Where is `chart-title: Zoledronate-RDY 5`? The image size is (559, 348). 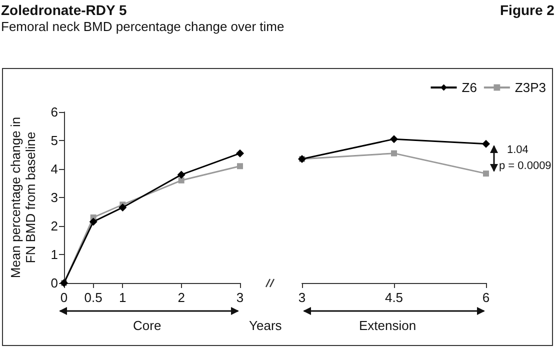
chart-title: Zoledronate-RDY 5 is located at coordinates (64, 10).